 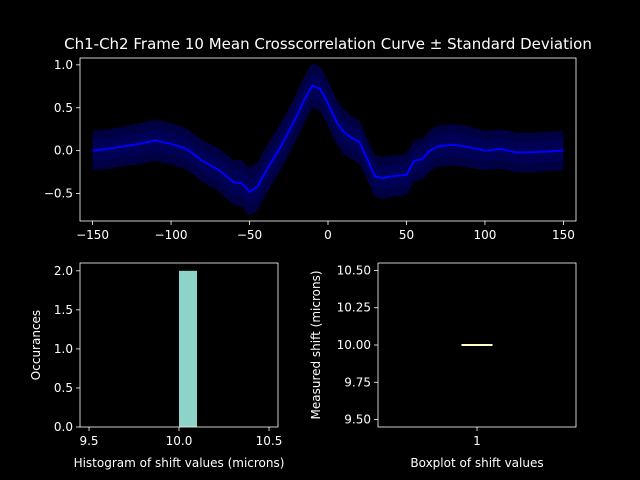 What do you see at coordinates (179, 463) in the screenshot?
I see `histogram-x-label: Histogram of shift values (microns)` at bounding box center [179, 463].